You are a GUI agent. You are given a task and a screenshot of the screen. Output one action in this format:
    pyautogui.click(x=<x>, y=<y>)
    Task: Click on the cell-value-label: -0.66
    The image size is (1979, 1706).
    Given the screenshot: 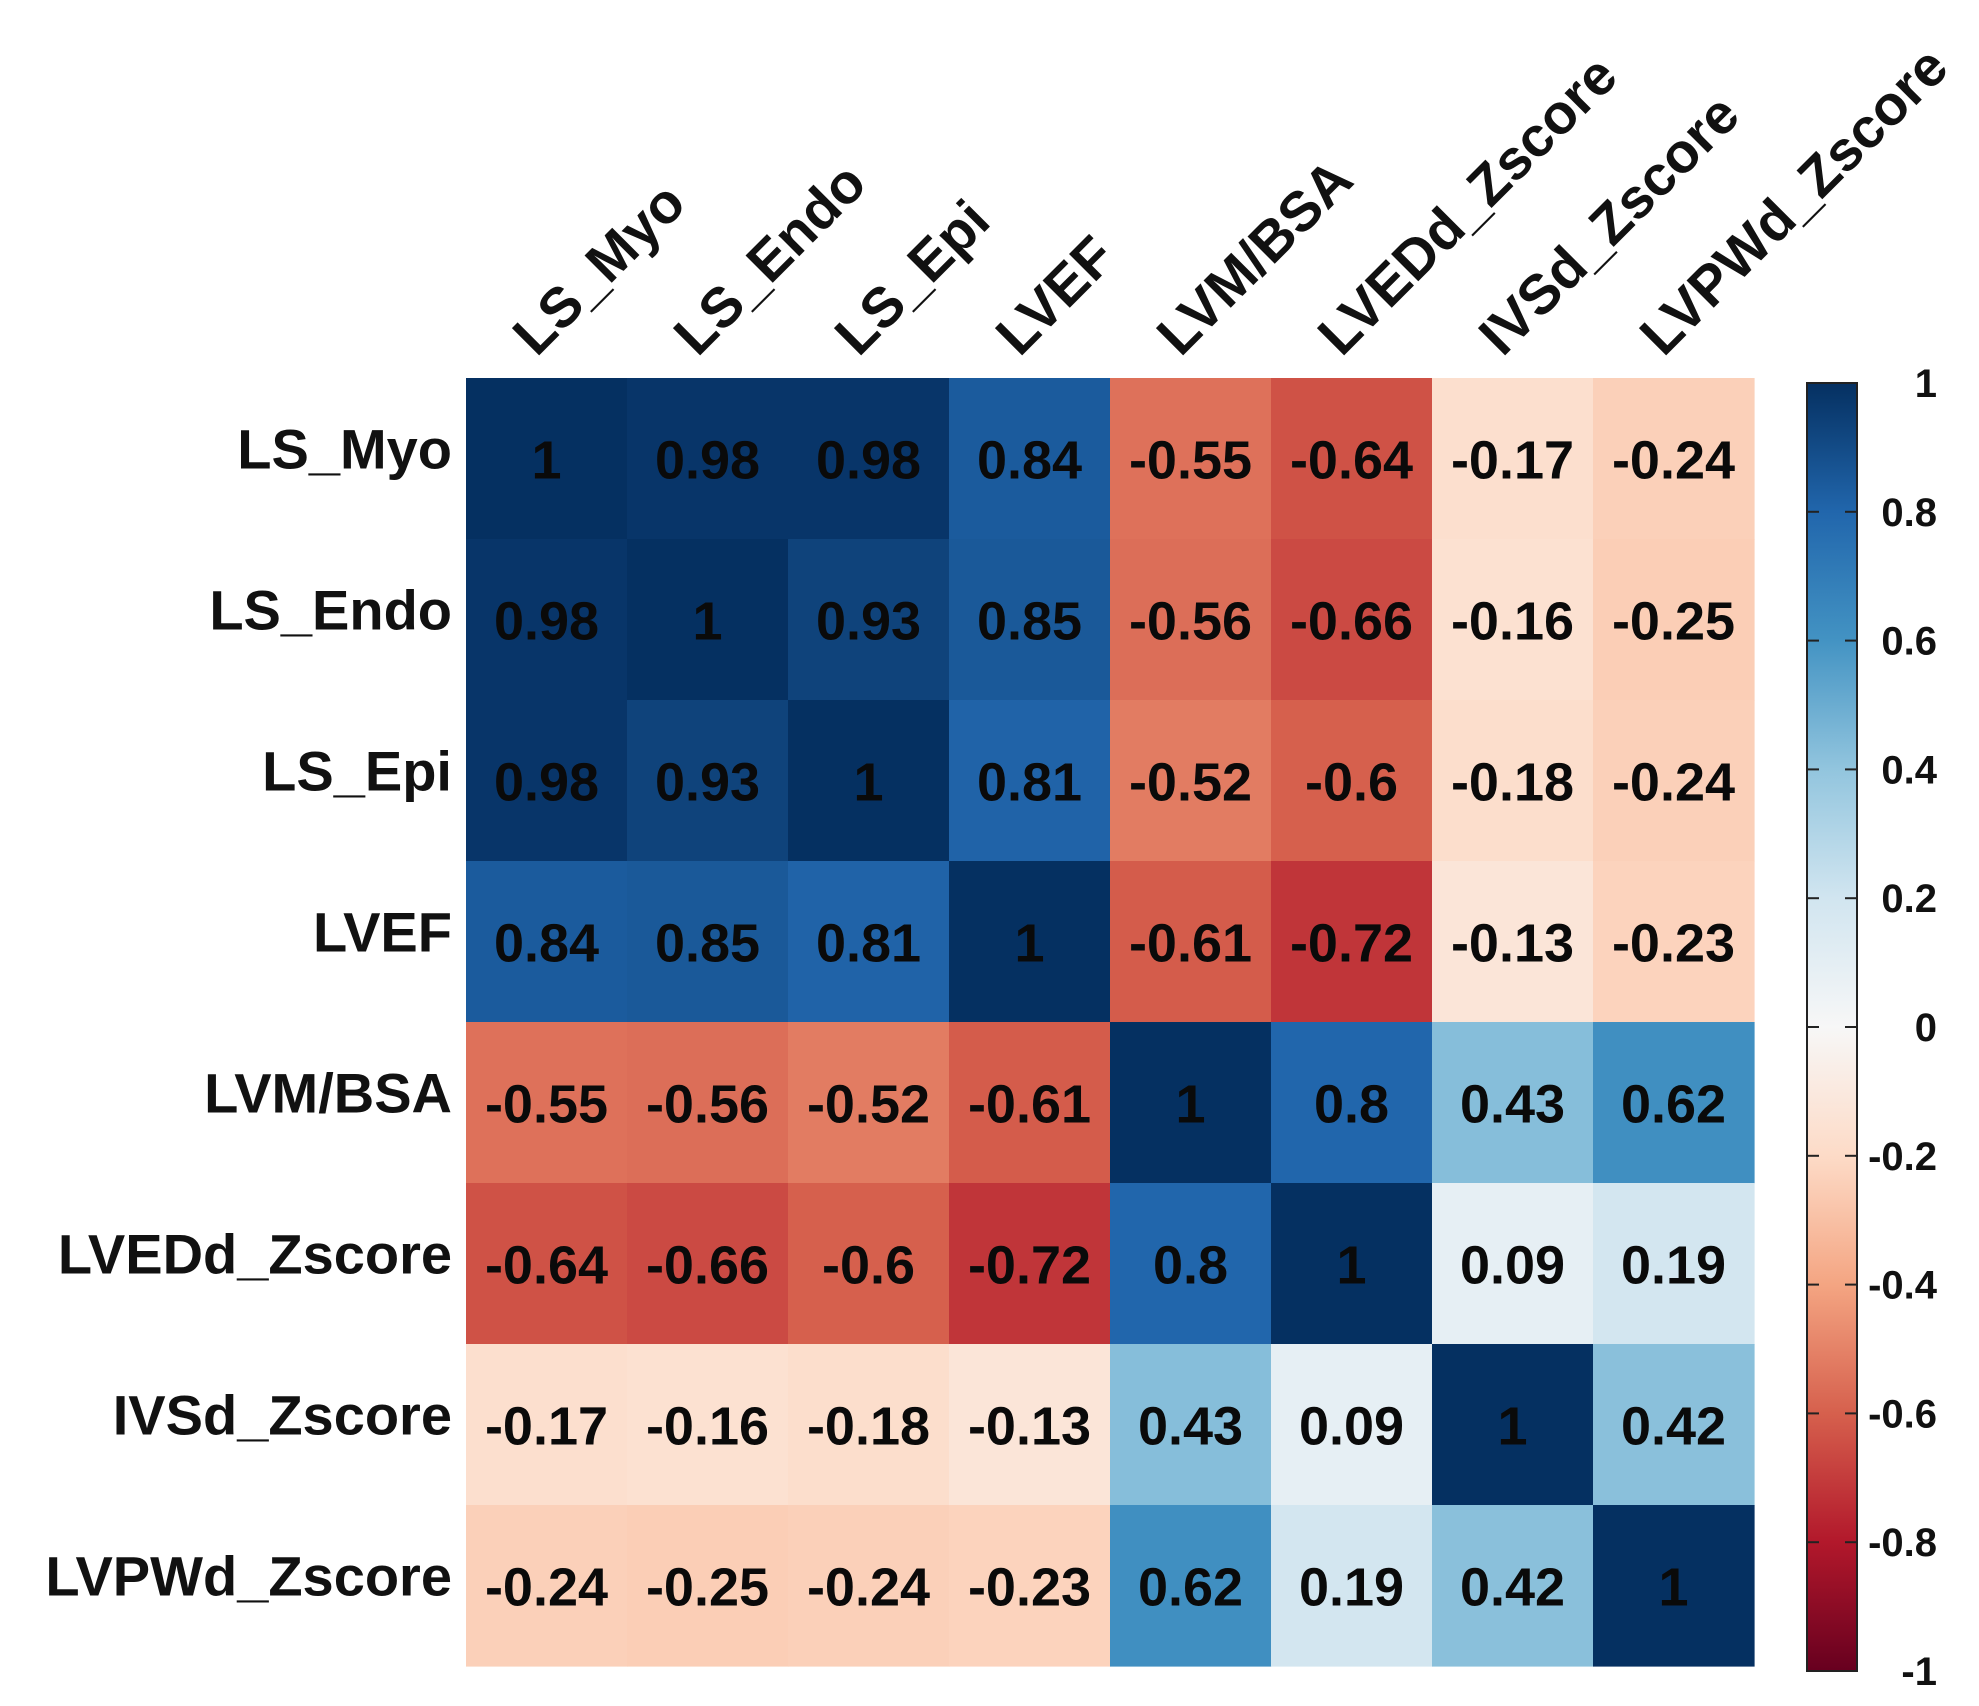 What is the action you would take?
    pyautogui.click(x=707, y=1266)
    